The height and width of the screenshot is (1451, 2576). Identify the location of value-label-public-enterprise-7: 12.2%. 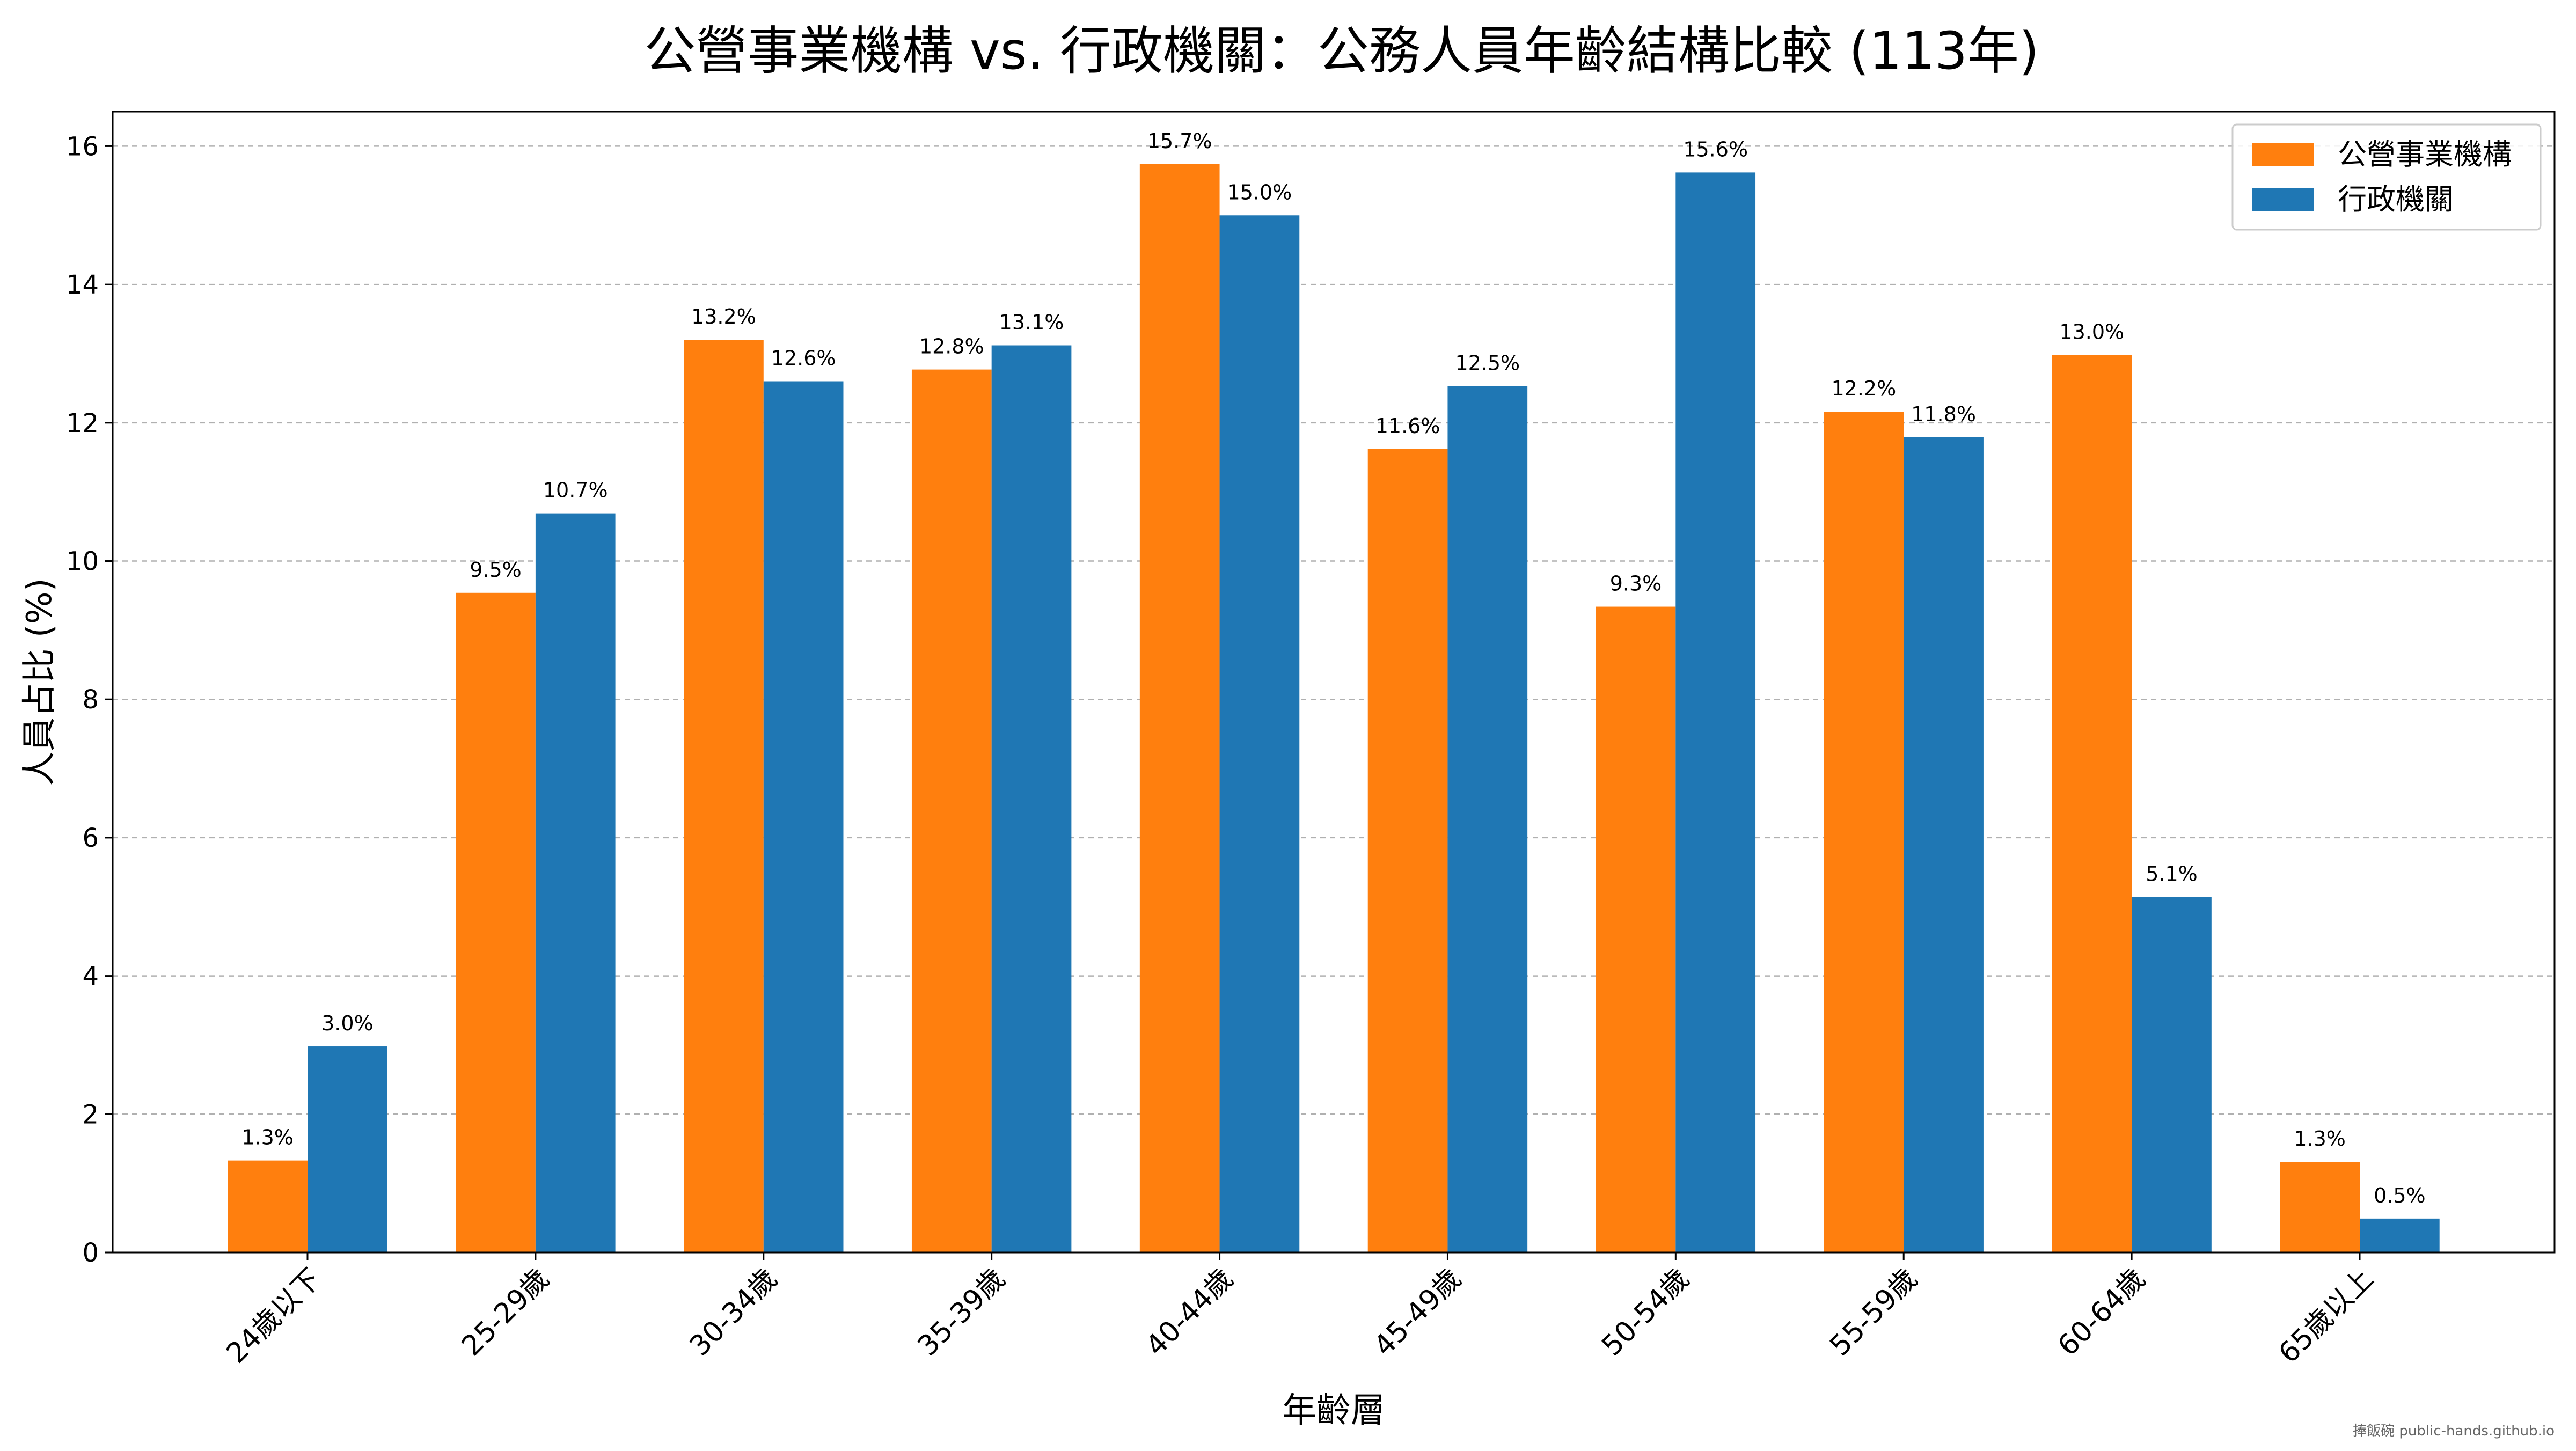
(1864, 388).